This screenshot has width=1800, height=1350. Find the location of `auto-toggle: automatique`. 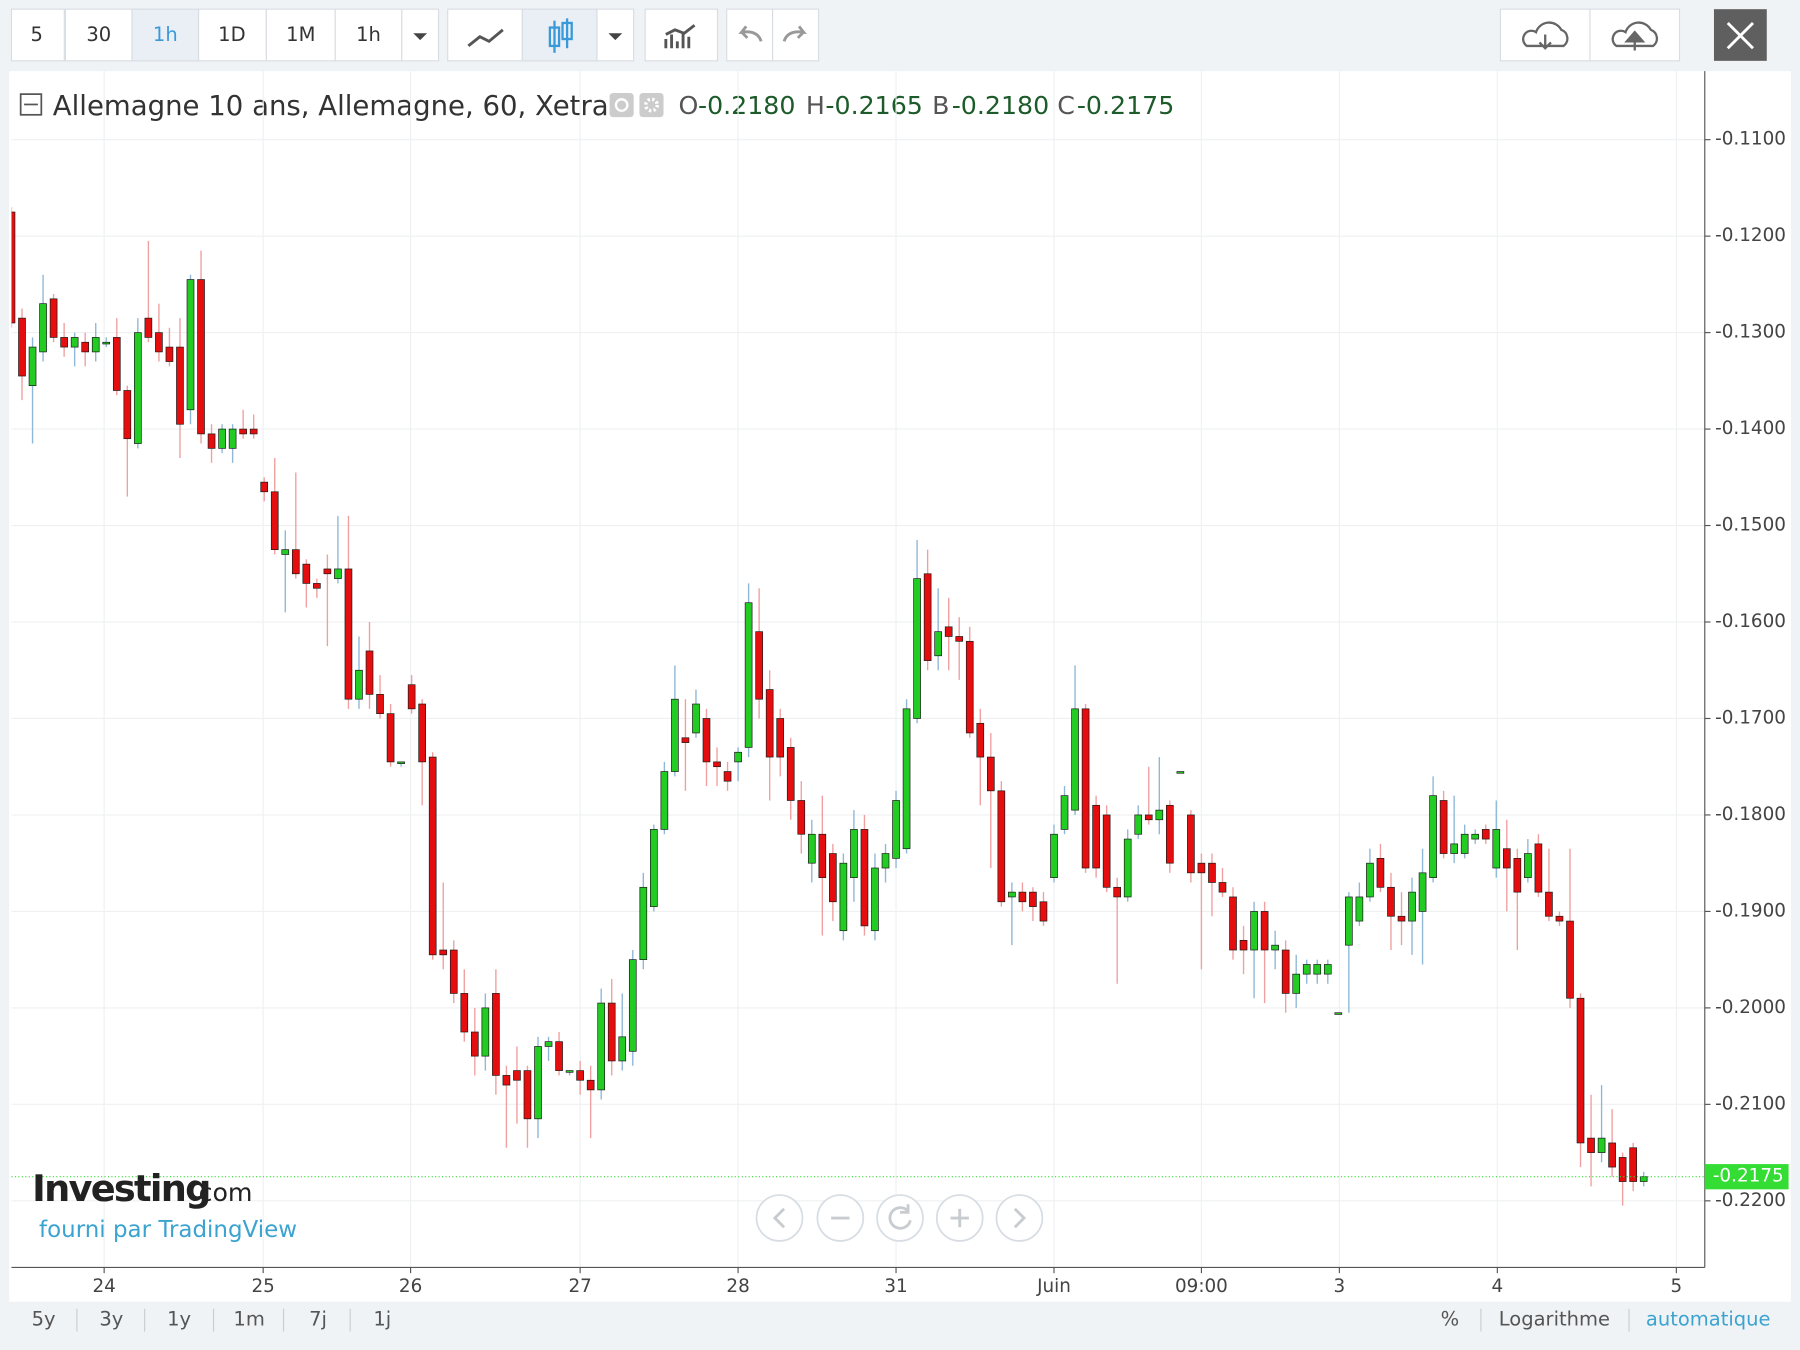

auto-toggle: automatique is located at coordinates (1708, 1319).